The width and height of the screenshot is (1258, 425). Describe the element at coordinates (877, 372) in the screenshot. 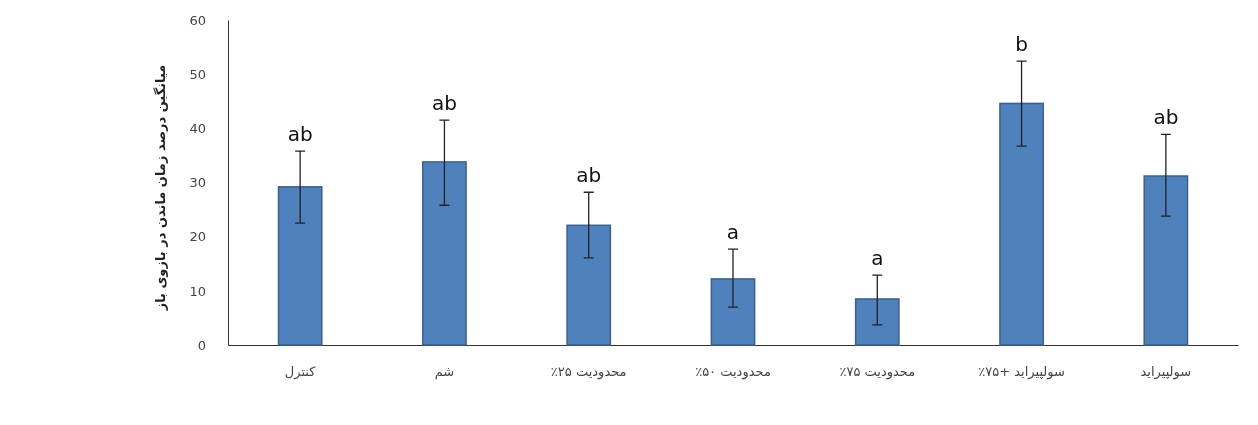

I see `x-tick-label: محدودیت ۷۵٪` at that location.